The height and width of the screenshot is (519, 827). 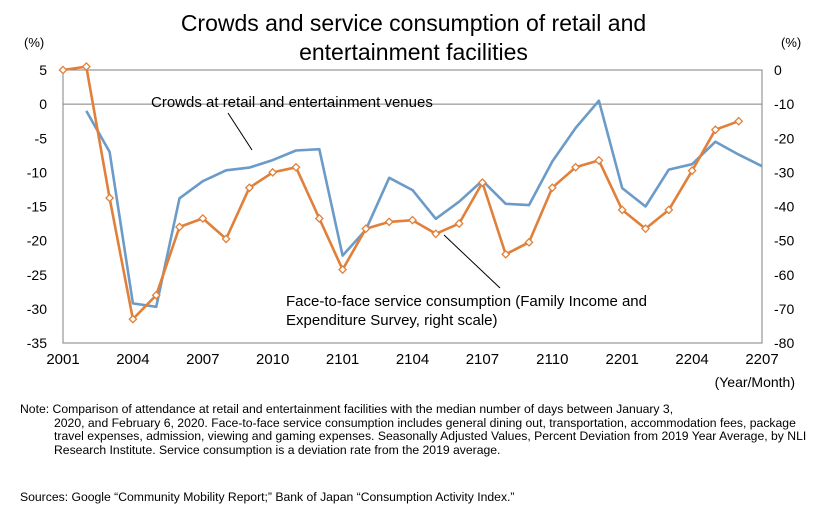 What do you see at coordinates (43, 70) in the screenshot?
I see `left-axis-tick-label: 5` at bounding box center [43, 70].